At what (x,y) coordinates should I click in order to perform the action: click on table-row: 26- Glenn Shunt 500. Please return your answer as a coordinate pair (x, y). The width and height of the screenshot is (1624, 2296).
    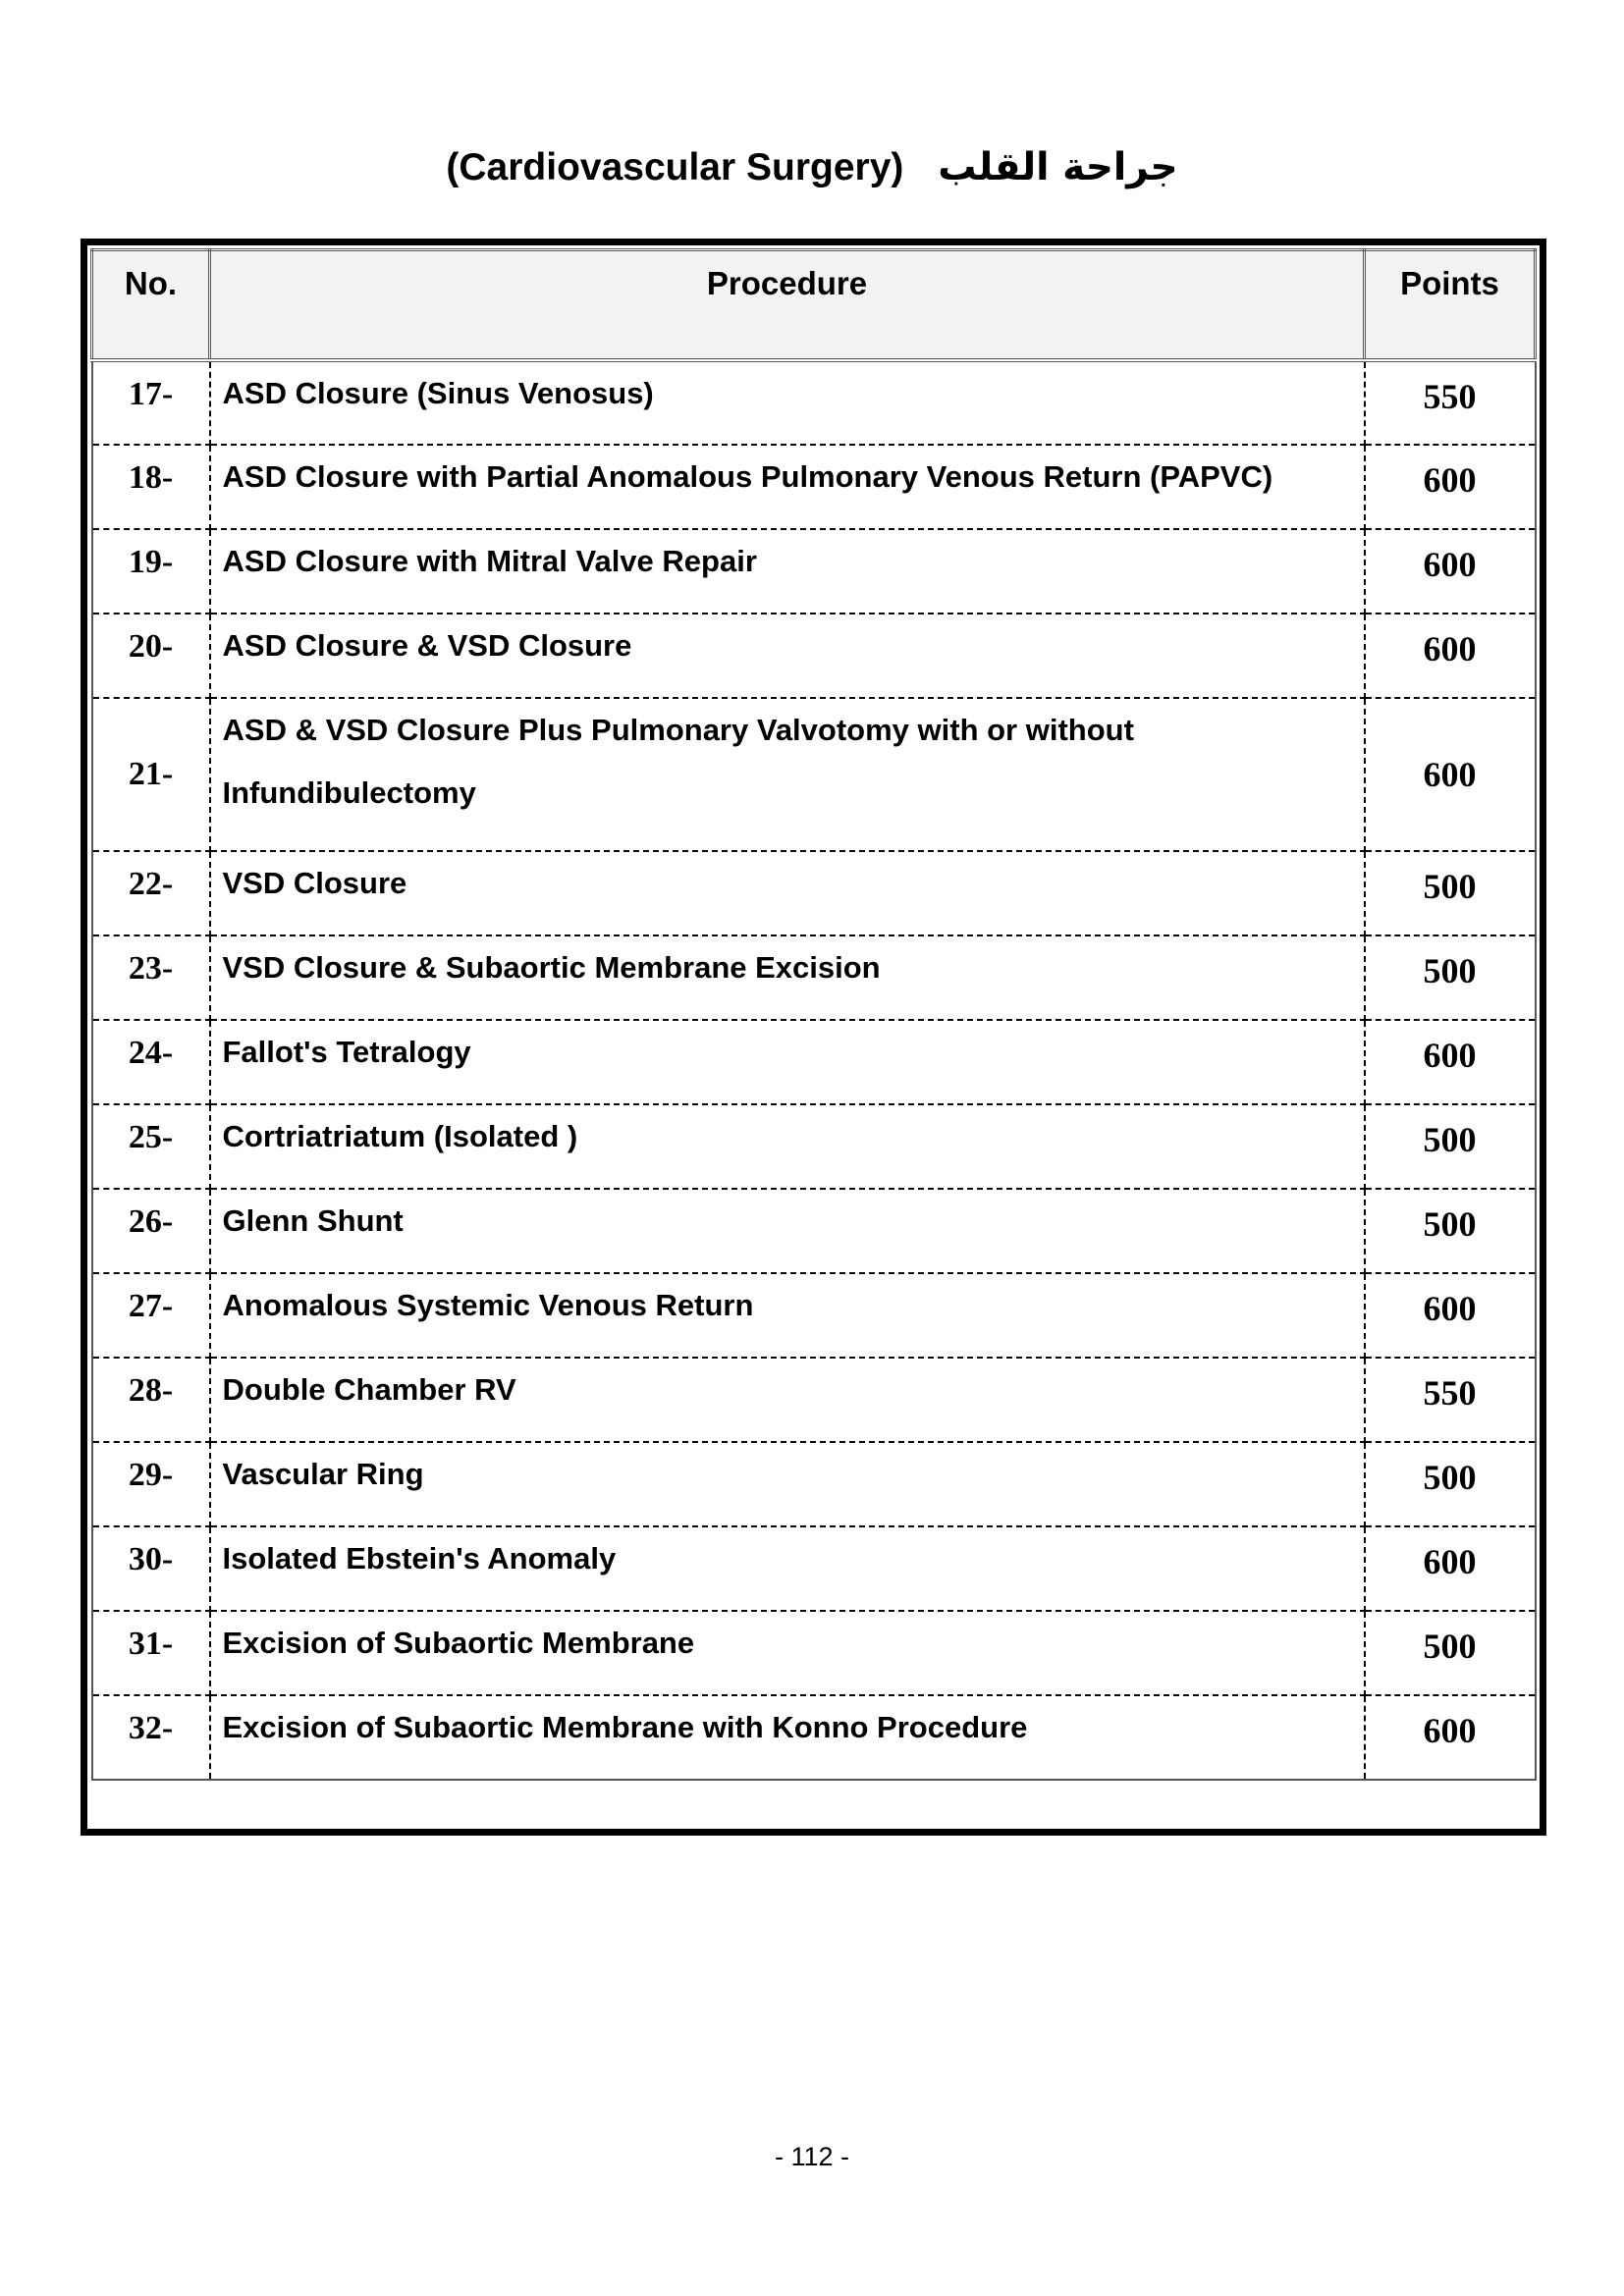
    Looking at the image, I should click on (813, 1231).